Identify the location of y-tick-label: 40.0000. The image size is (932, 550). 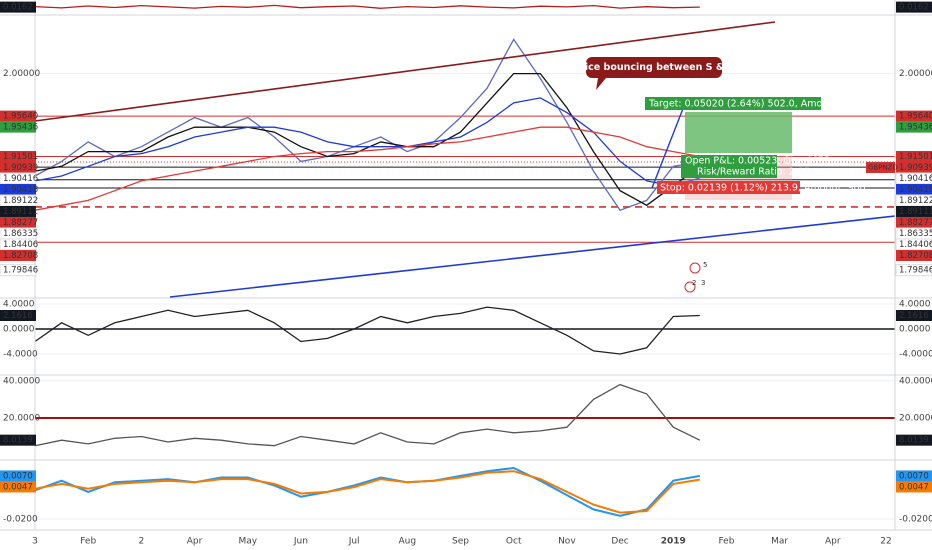
(915, 381).